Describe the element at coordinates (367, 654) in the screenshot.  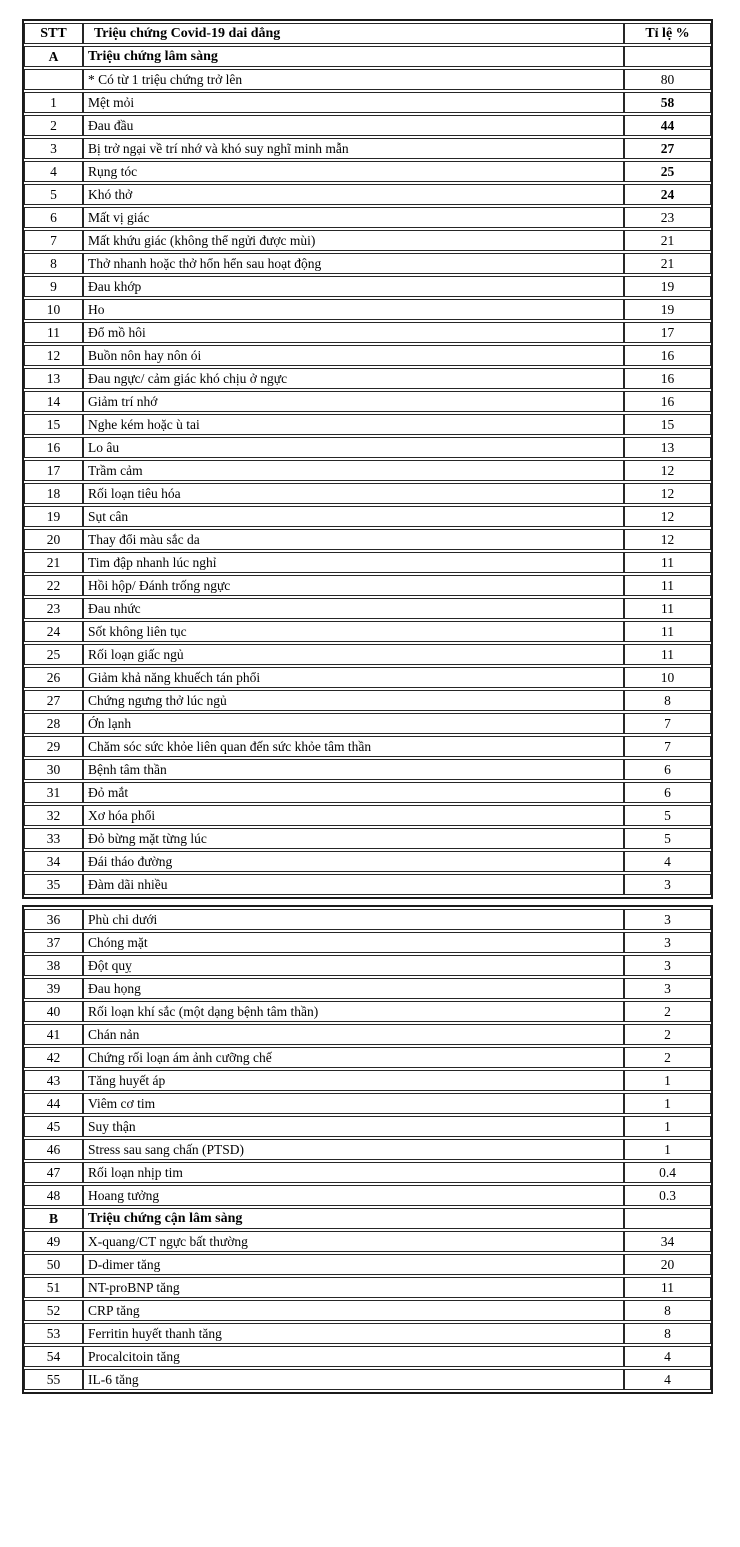
I see `table-row: 25 Rối loạn giấc ngủ 11` at that location.